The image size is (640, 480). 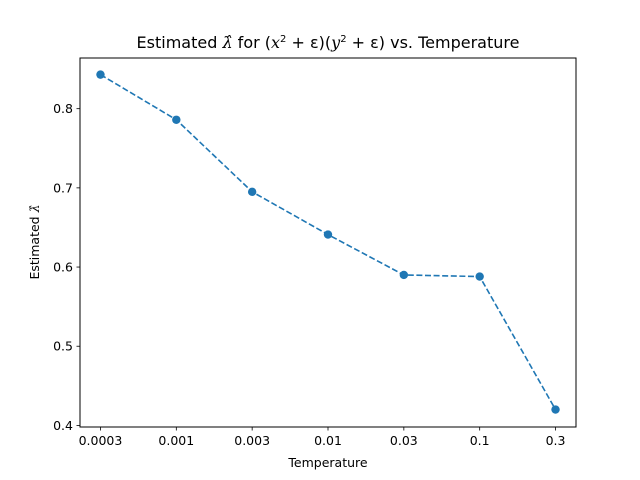 What do you see at coordinates (63, 425) in the screenshot?
I see `y-tick-label: 0.4` at bounding box center [63, 425].